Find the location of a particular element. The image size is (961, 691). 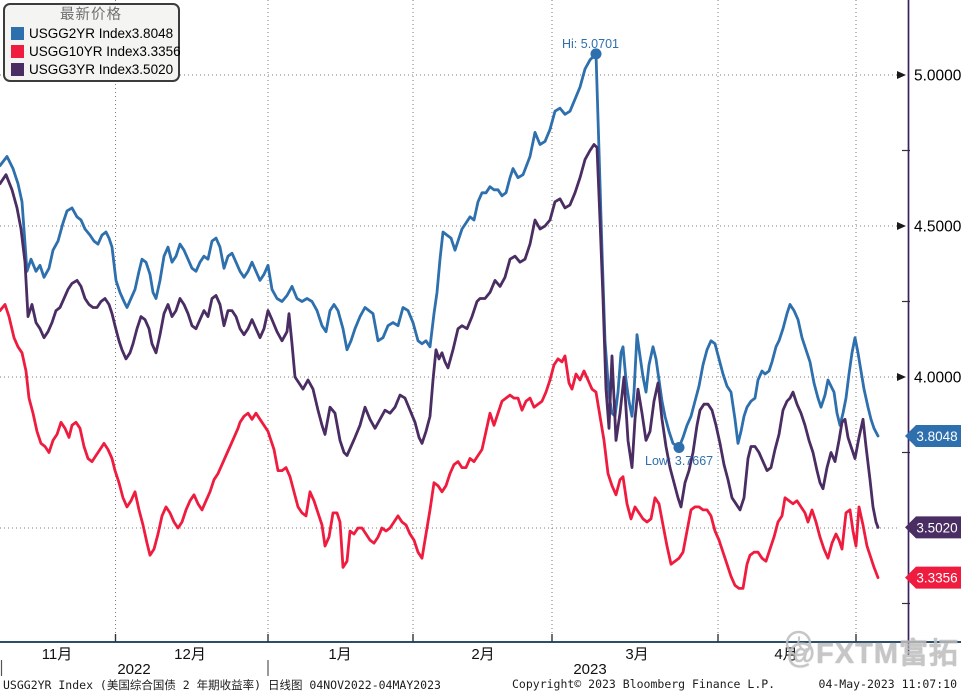

footer-copyright: Copyright© 2023 Bloomberg Finance L.P. is located at coordinates (644, 684).